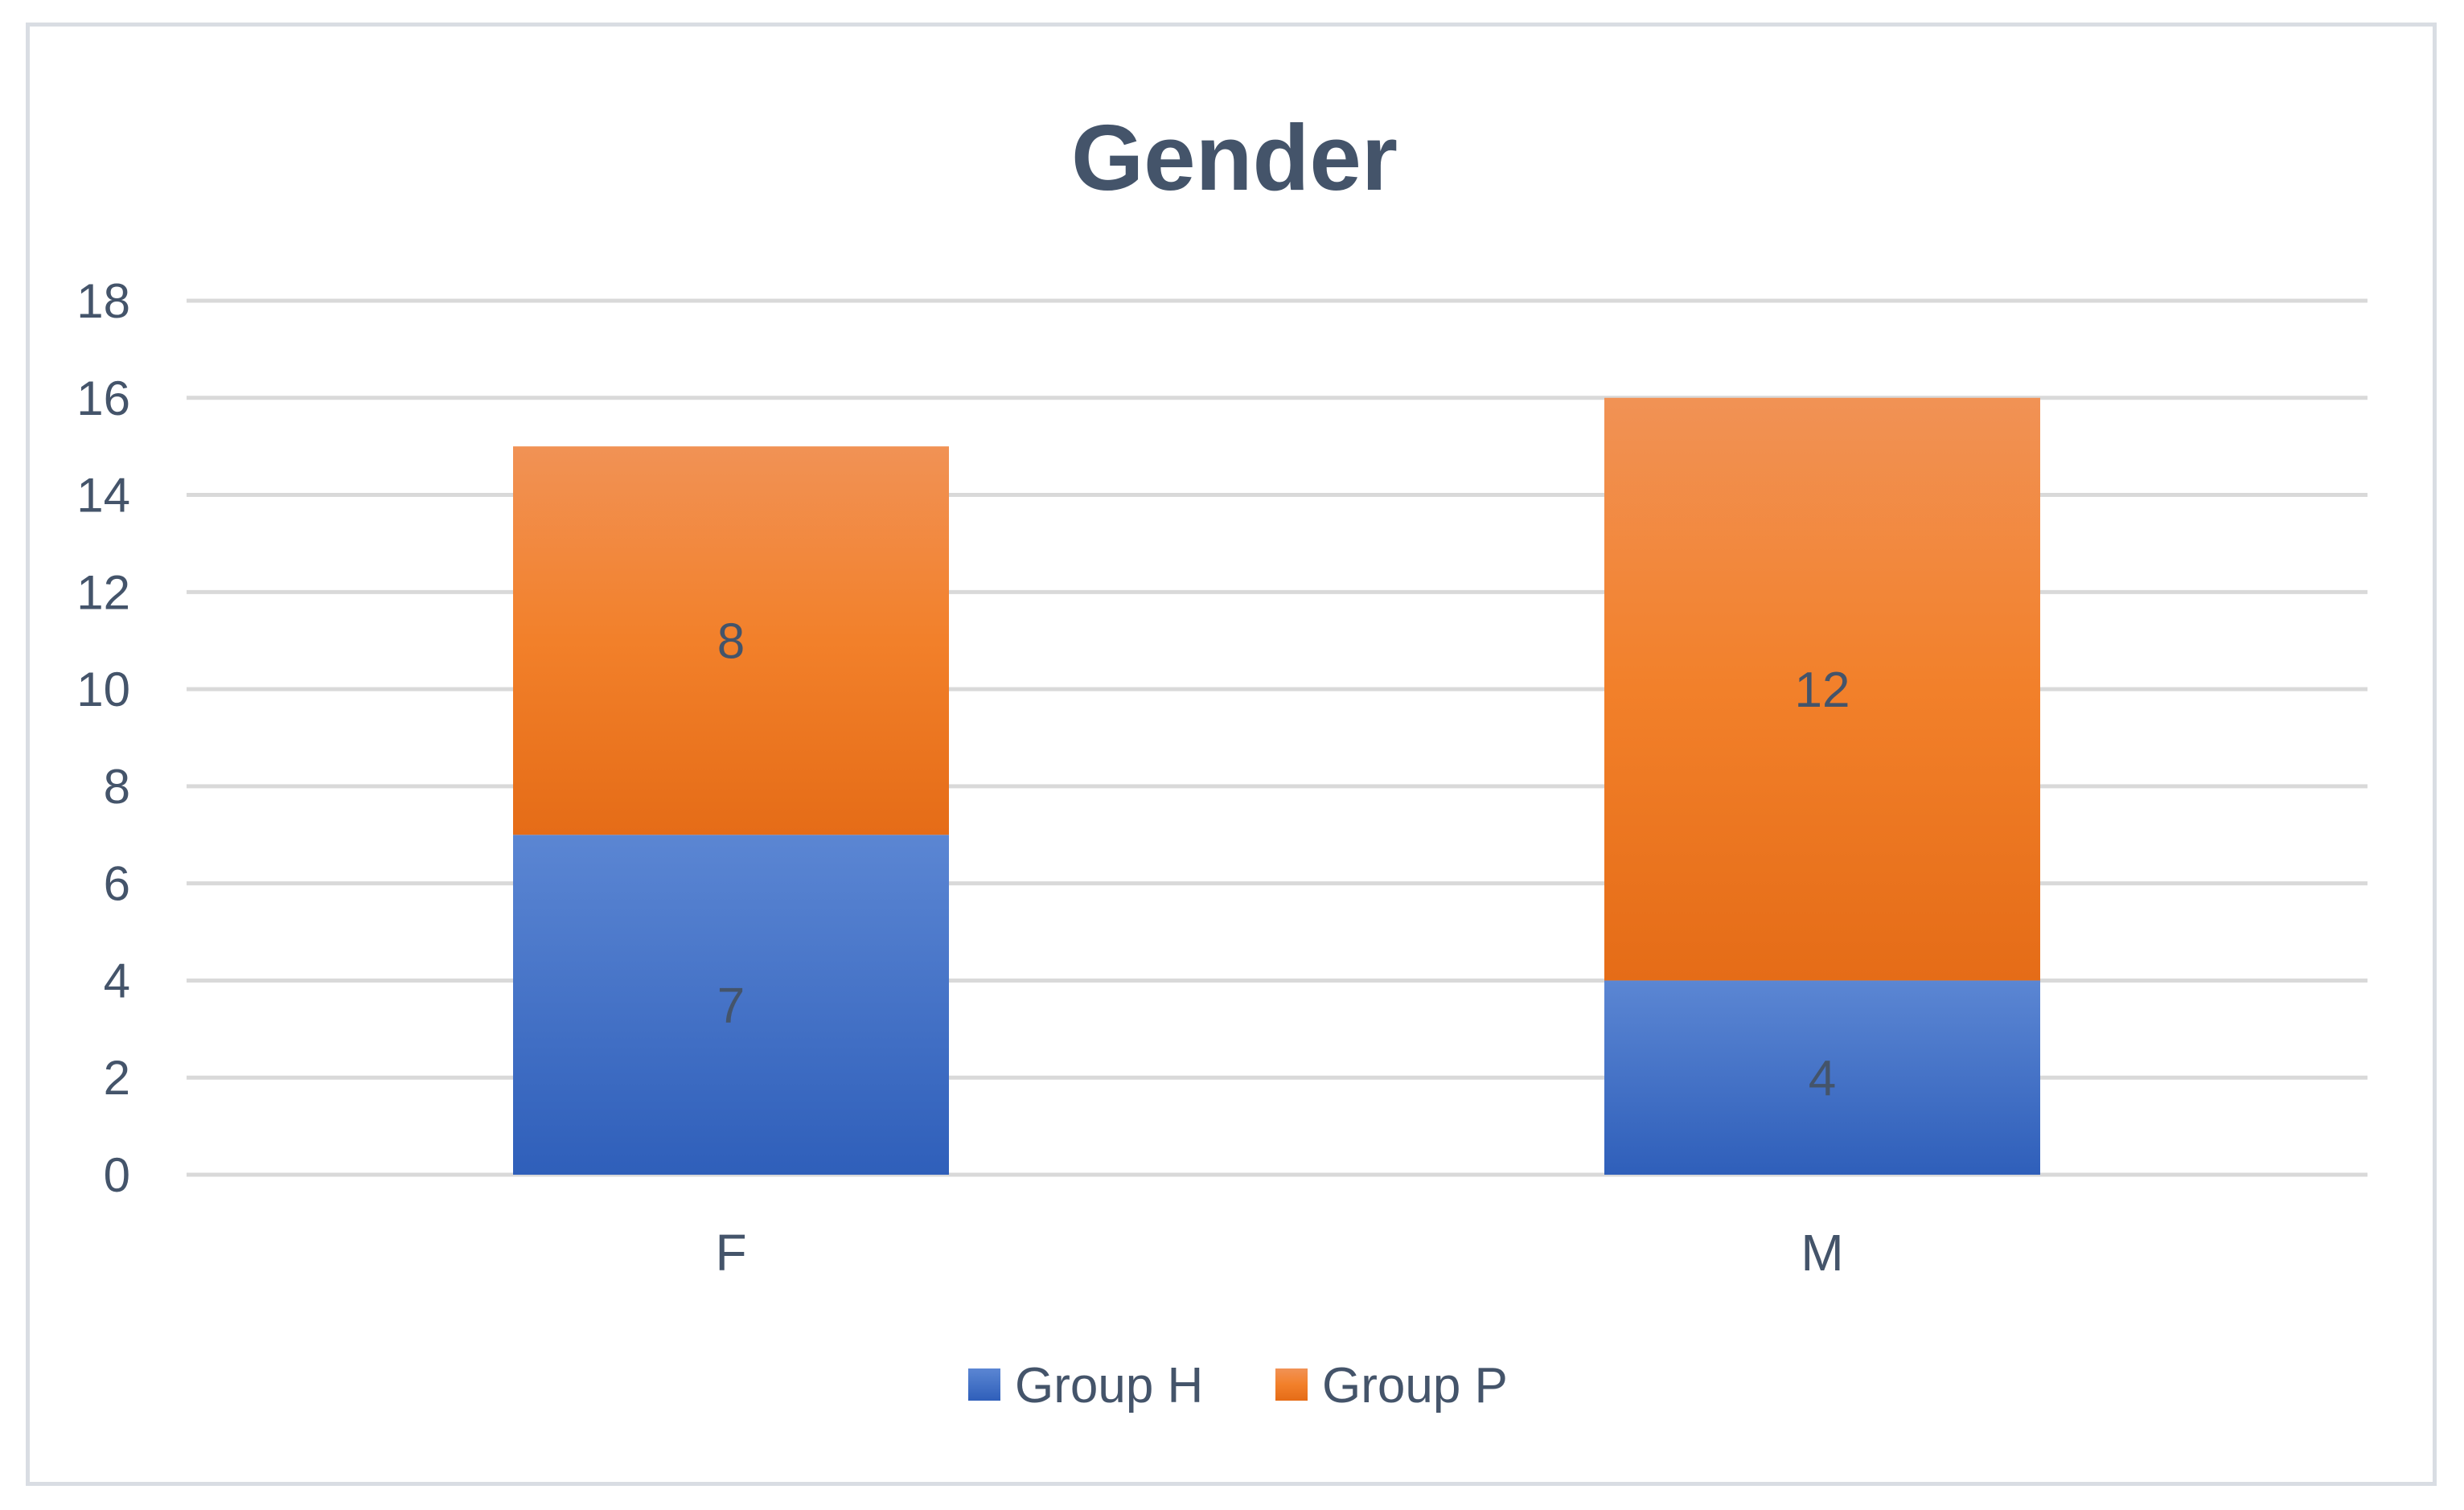 This screenshot has width=2464, height=1510. I want to click on data-label-group-h-f: 7, so click(731, 1006).